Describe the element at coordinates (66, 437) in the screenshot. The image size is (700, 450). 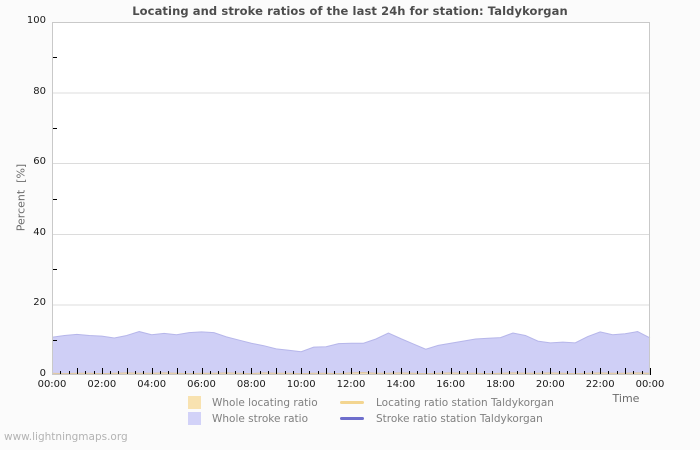
I see `watermark: www.lightningmaps.org` at that location.